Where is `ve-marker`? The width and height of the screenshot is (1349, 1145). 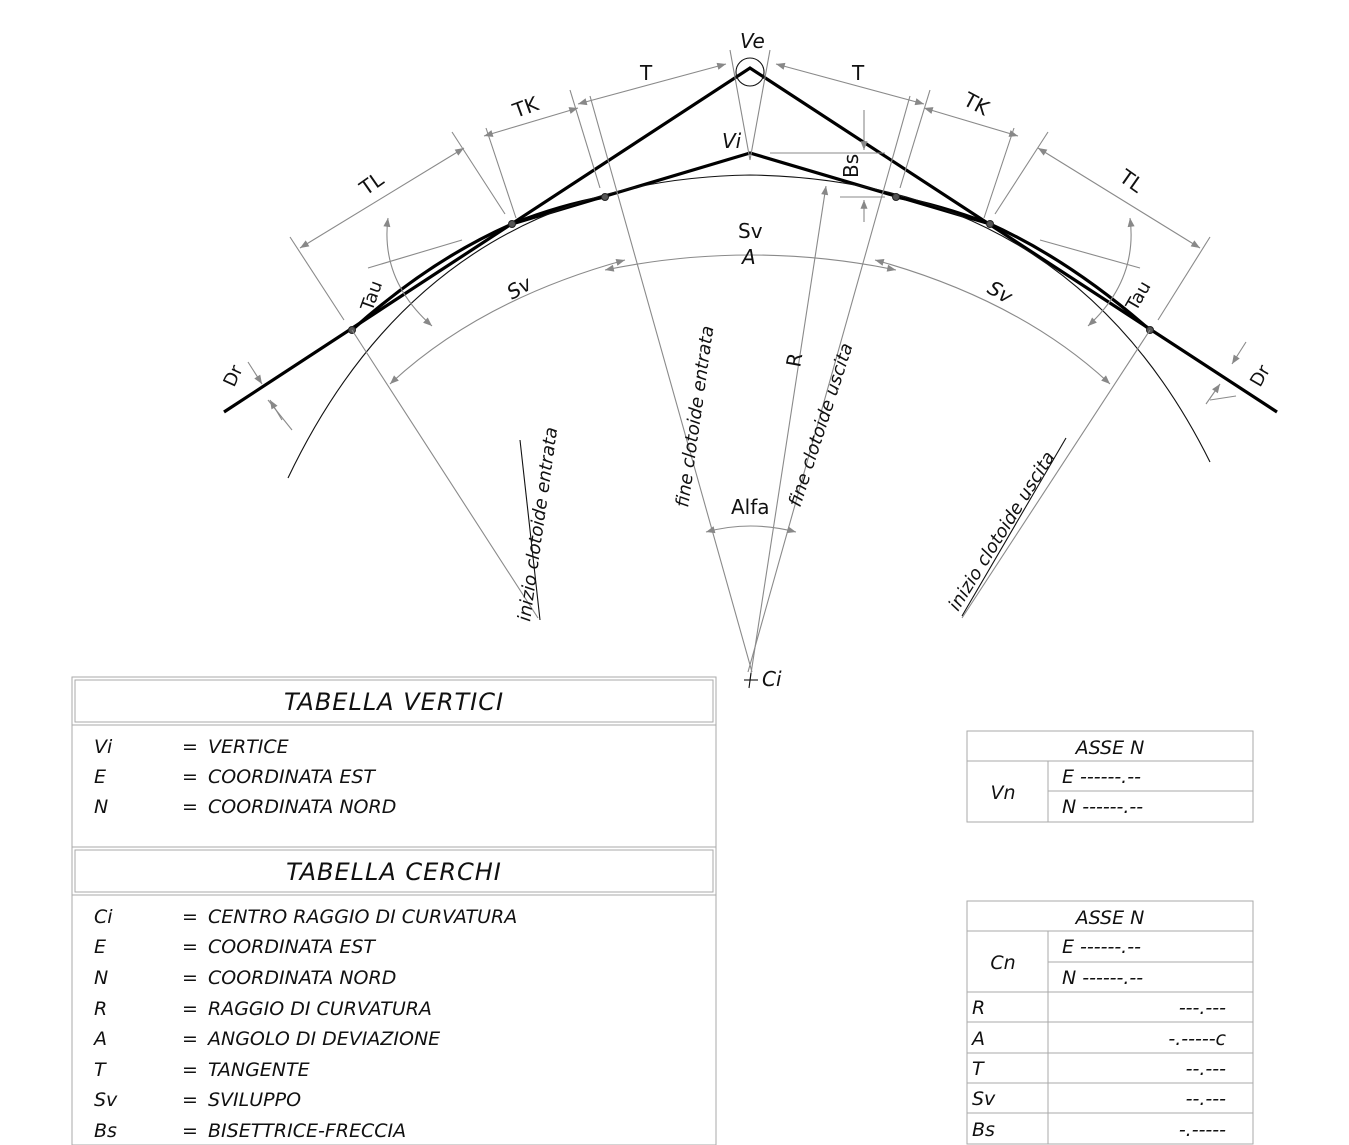 ve-marker is located at coordinates (750, 72).